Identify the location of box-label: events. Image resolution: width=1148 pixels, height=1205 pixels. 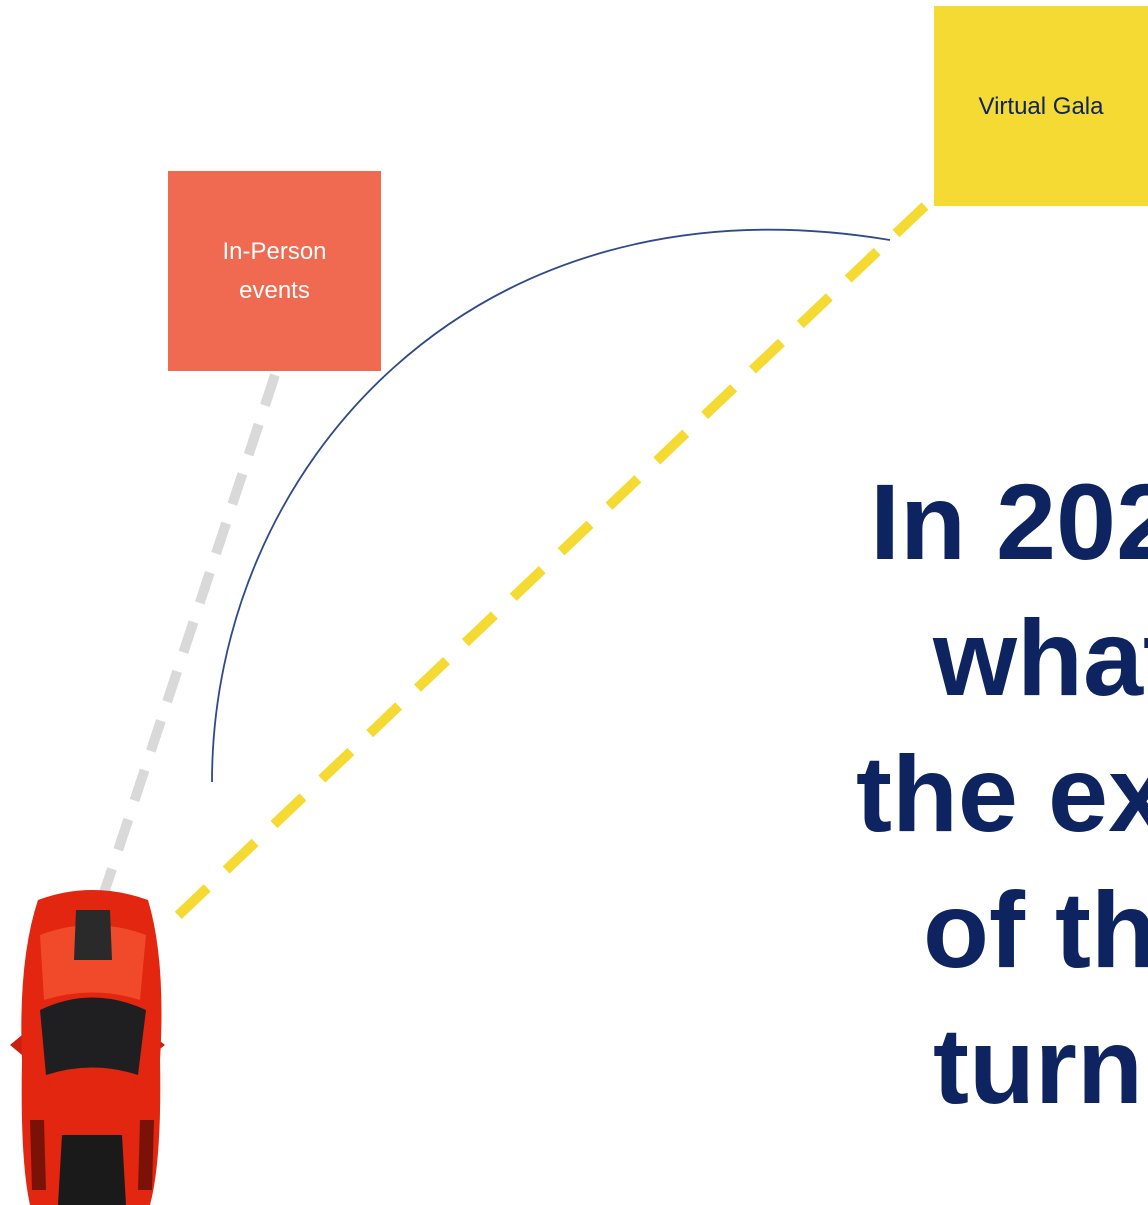
(274, 290).